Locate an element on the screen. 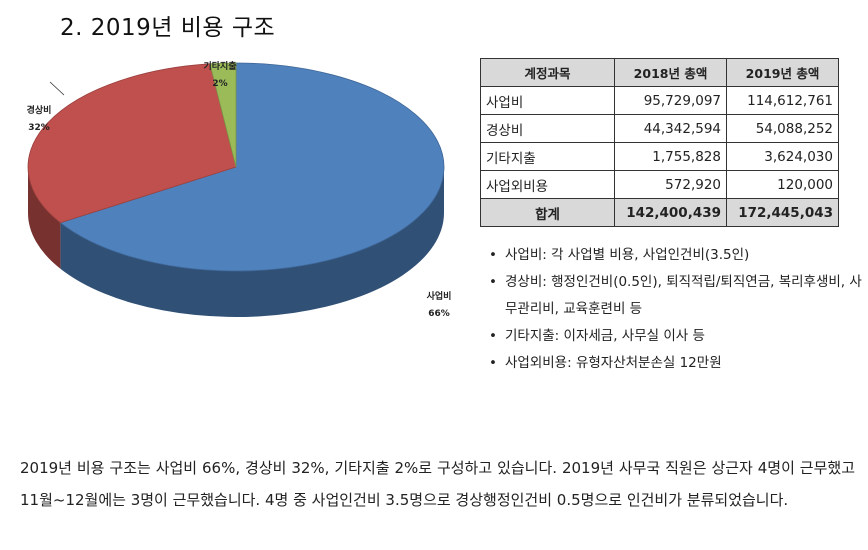 This screenshot has height=550, width=868. table-cell: 1,755,828 is located at coordinates (670, 156).